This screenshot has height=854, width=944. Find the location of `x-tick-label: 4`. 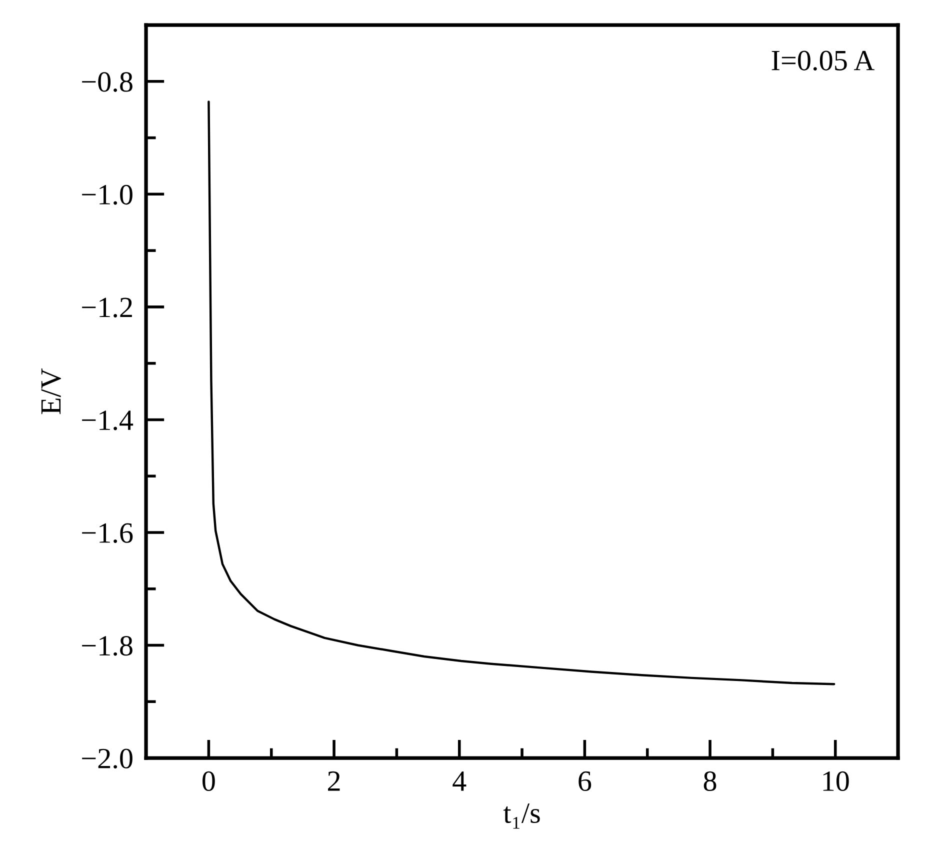

x-tick-label: 4 is located at coordinates (459, 781).